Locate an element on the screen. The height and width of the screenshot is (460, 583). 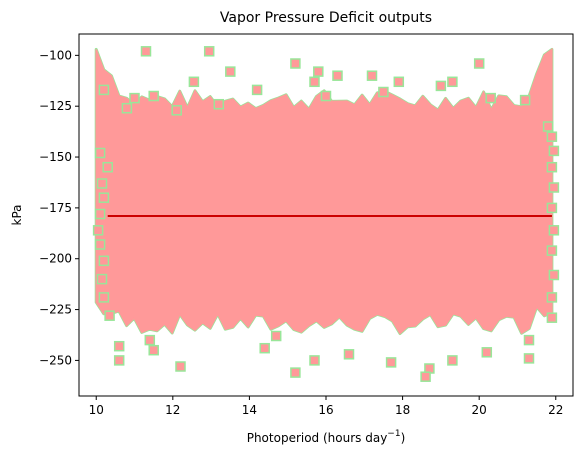
x-axis-title-superscript: −1 is located at coordinates (393, 434).